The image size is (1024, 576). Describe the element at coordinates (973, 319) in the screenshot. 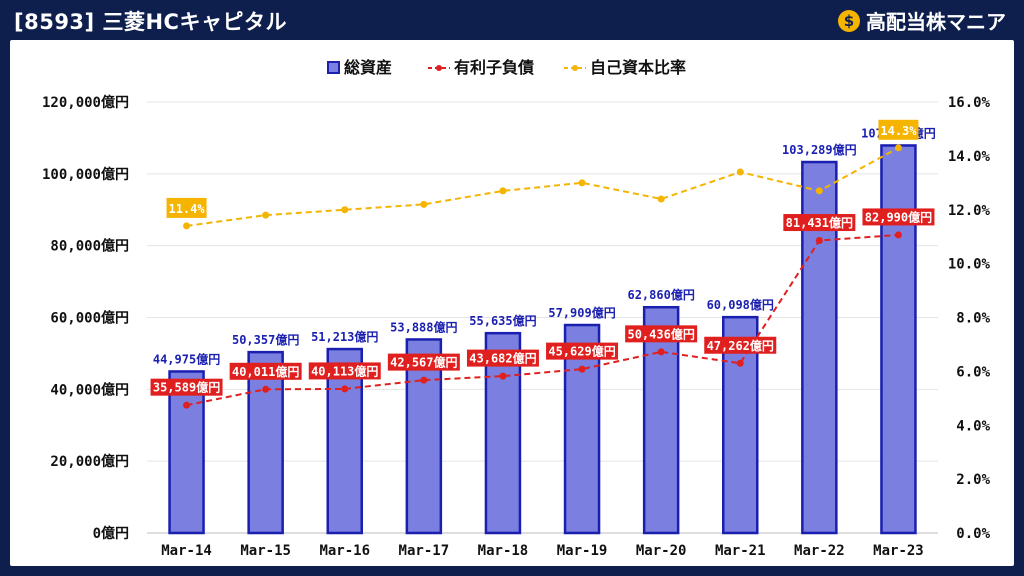

I see `y-right-tick-label: 8.0%` at that location.